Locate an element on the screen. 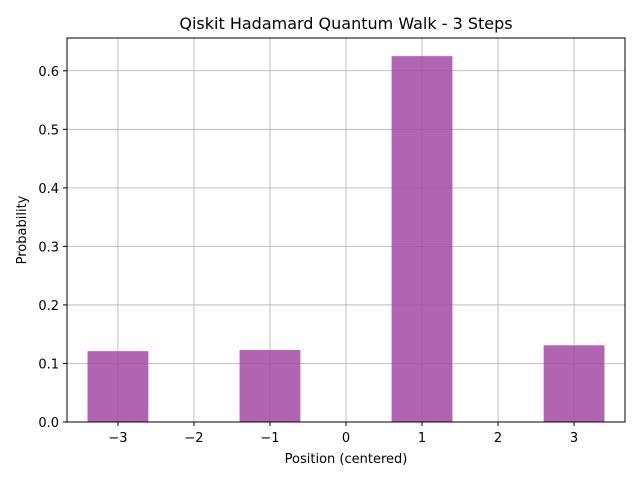 Image resolution: width=640 pixels, height=480 pixels. y-tick-label: 0.3 is located at coordinates (48, 247).